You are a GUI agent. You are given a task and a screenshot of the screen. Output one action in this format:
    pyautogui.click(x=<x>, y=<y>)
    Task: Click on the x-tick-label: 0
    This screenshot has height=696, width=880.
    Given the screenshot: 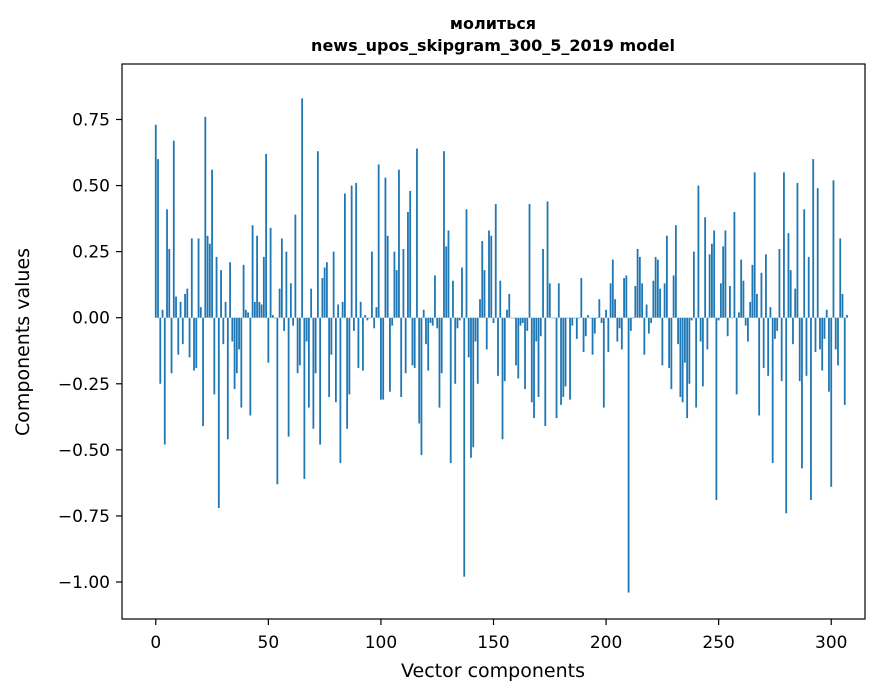 What is the action you would take?
    pyautogui.click(x=155, y=643)
    